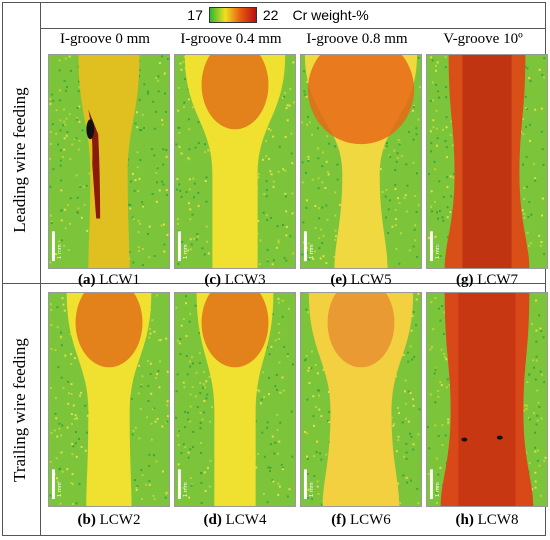 The width and height of the screenshot is (550, 540). Describe the element at coordinates (361, 520) in the screenshot. I see `caption-lcw6: (f) LCW6` at that location.